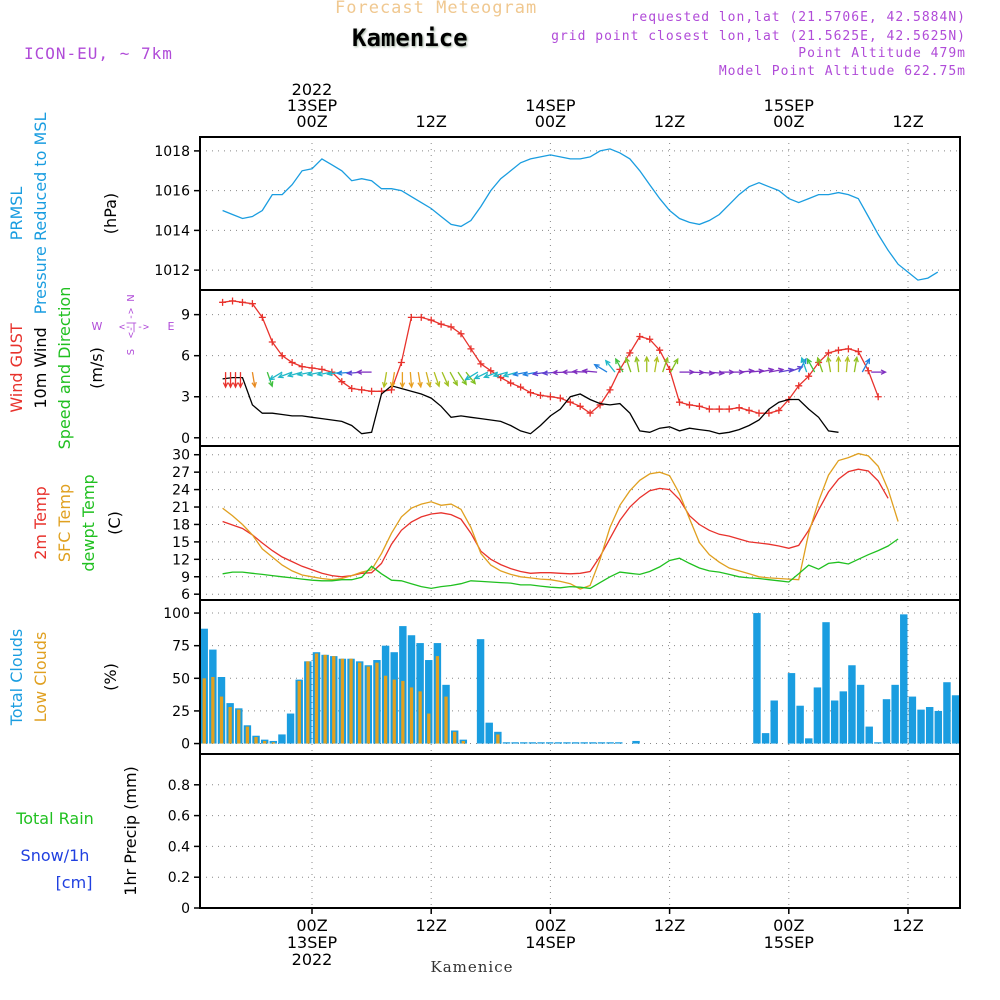  What do you see at coordinates (550, 105) in the screenshot?
I see `top-time-label: 14SEP` at bounding box center [550, 105].